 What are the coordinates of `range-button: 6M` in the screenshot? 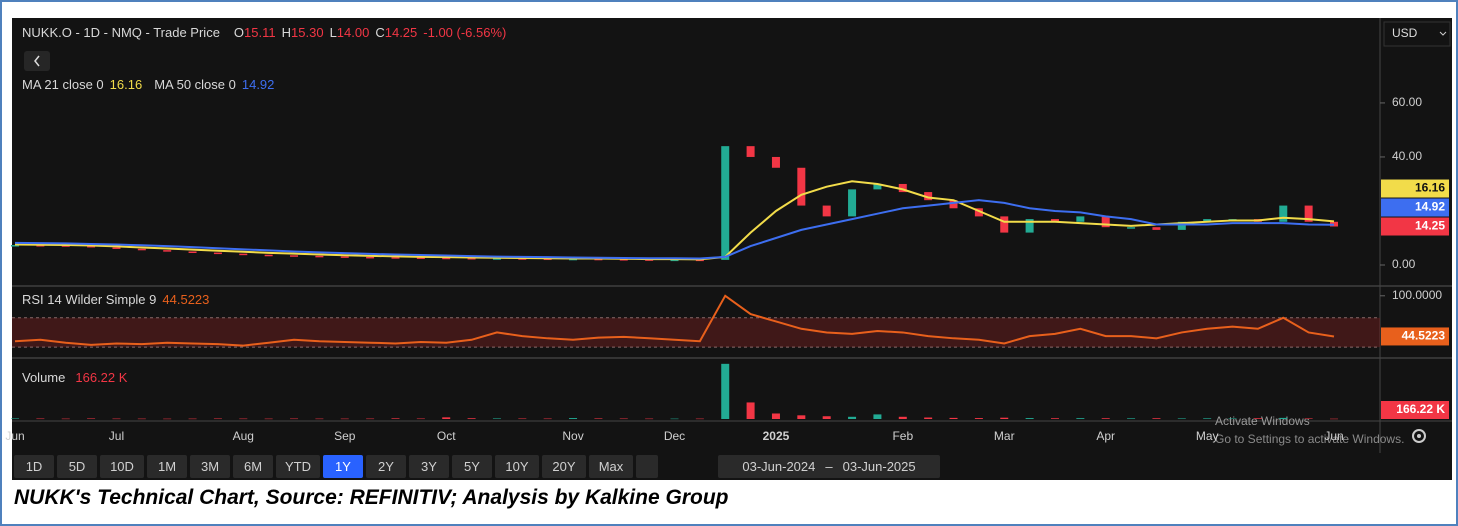 It's located at (253, 466).